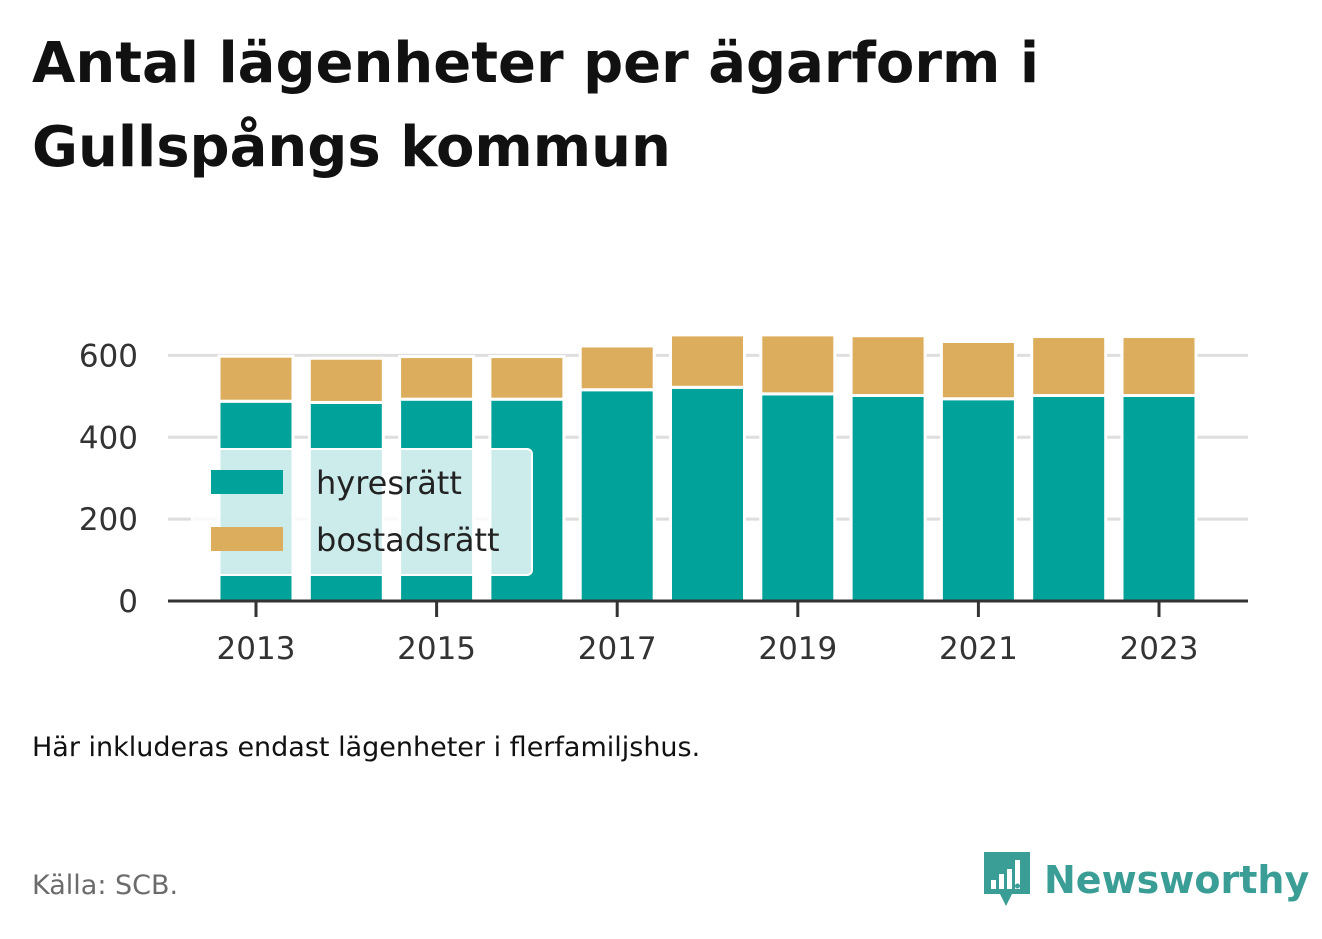 The image size is (1322, 939). What do you see at coordinates (108, 520) in the screenshot?
I see `y-tick-label: 200` at bounding box center [108, 520].